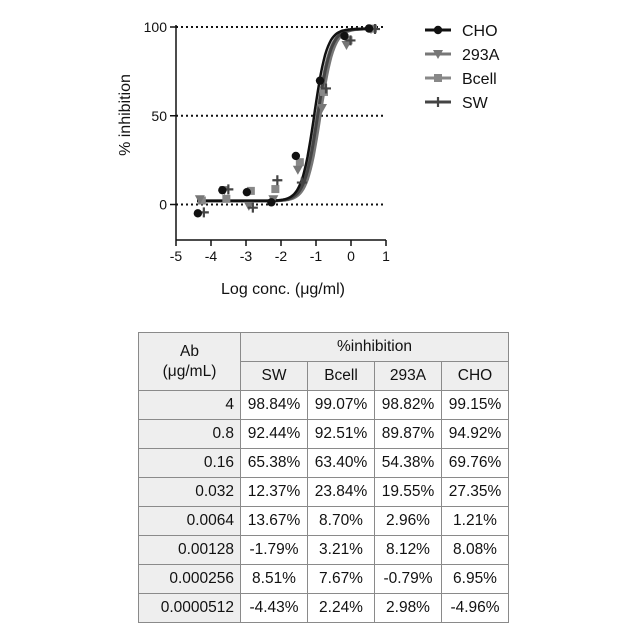 The image size is (640, 640). What do you see at coordinates (341, 608) in the screenshot?
I see `table-cell: 2.24%` at bounding box center [341, 608].